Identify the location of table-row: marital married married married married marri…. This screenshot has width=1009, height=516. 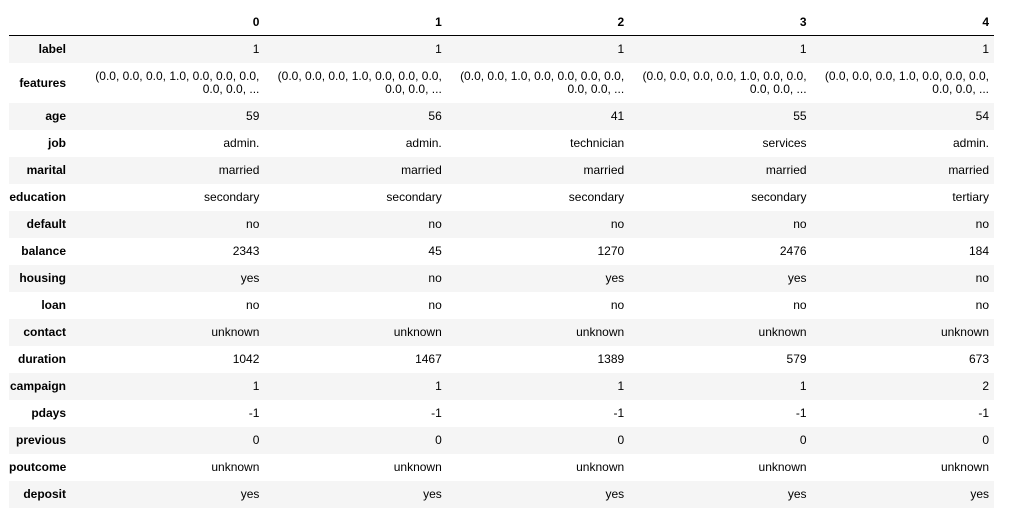
(501, 170).